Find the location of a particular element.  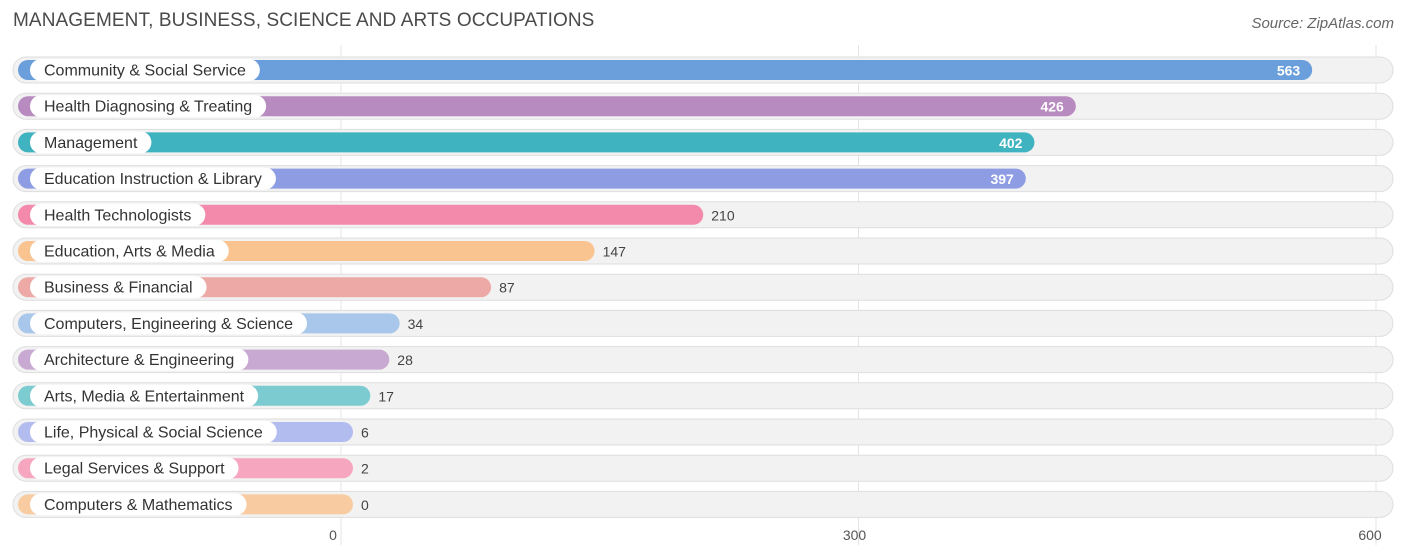

category-label: Architecture & Engineering is located at coordinates (139, 360).